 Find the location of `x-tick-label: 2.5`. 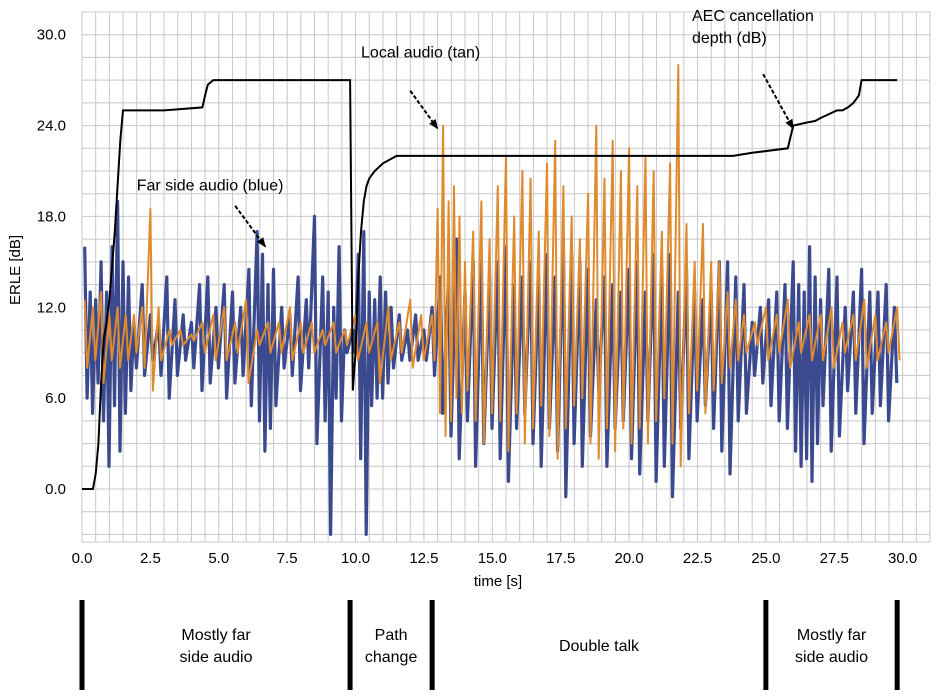

x-tick-label: 2.5 is located at coordinates (150, 558).